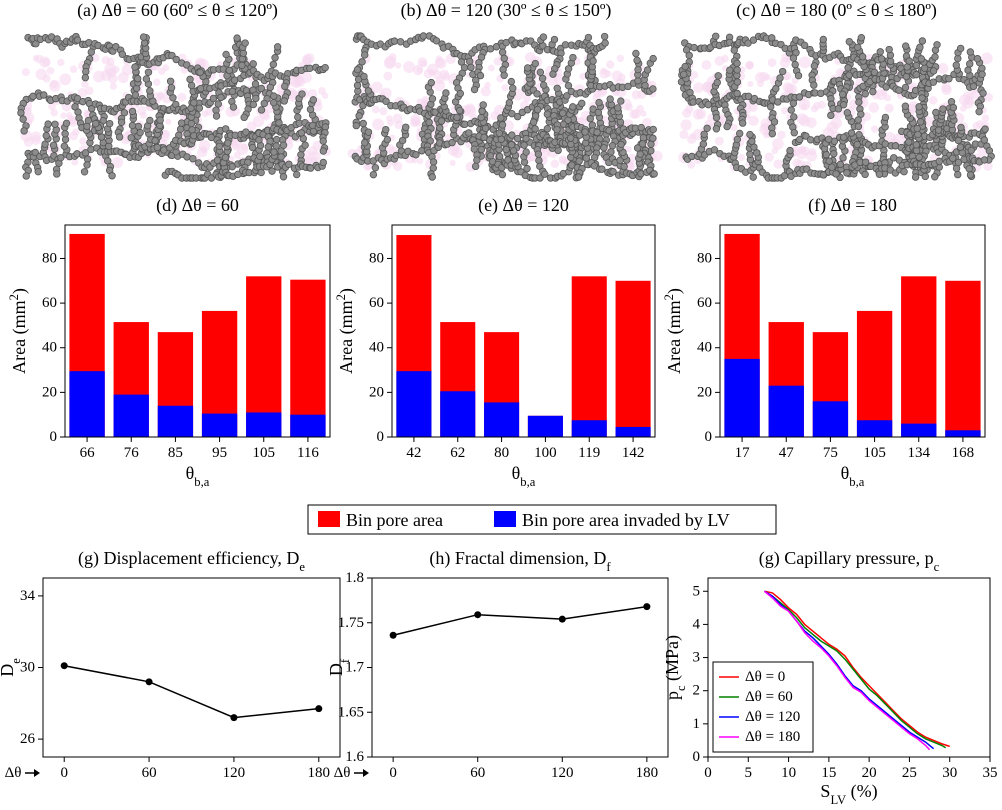 Image resolution: width=1002 pixels, height=810 pixels. What do you see at coordinates (869, 773) in the screenshot?
I see `x-tick-label: 20` at bounding box center [869, 773].